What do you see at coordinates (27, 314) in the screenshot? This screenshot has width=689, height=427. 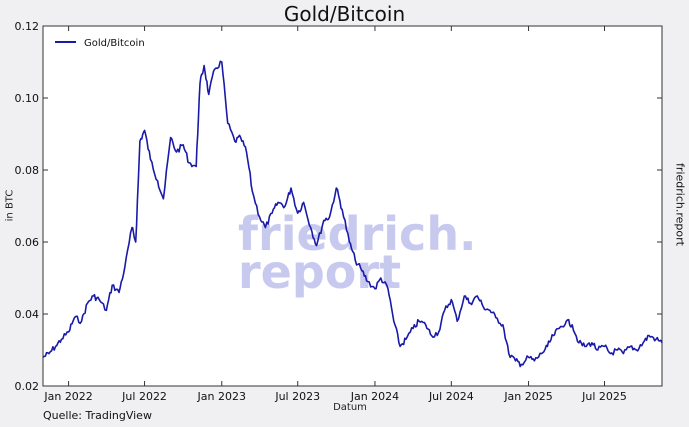 I see `y-tick-label: 0.04` at bounding box center [27, 314].